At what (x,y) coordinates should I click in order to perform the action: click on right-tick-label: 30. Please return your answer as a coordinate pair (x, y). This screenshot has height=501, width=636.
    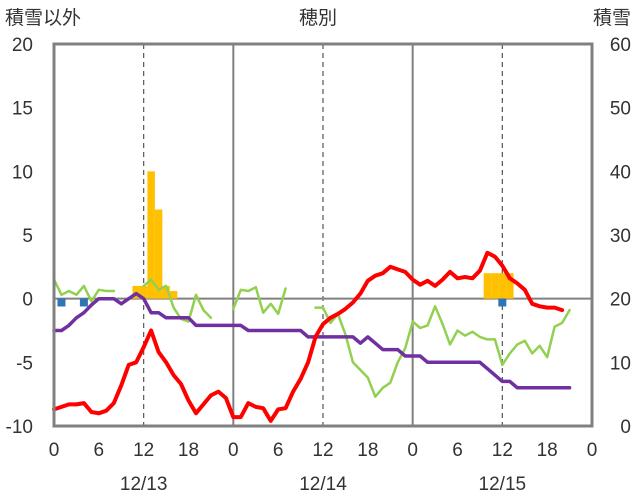
    Looking at the image, I should click on (620, 236).